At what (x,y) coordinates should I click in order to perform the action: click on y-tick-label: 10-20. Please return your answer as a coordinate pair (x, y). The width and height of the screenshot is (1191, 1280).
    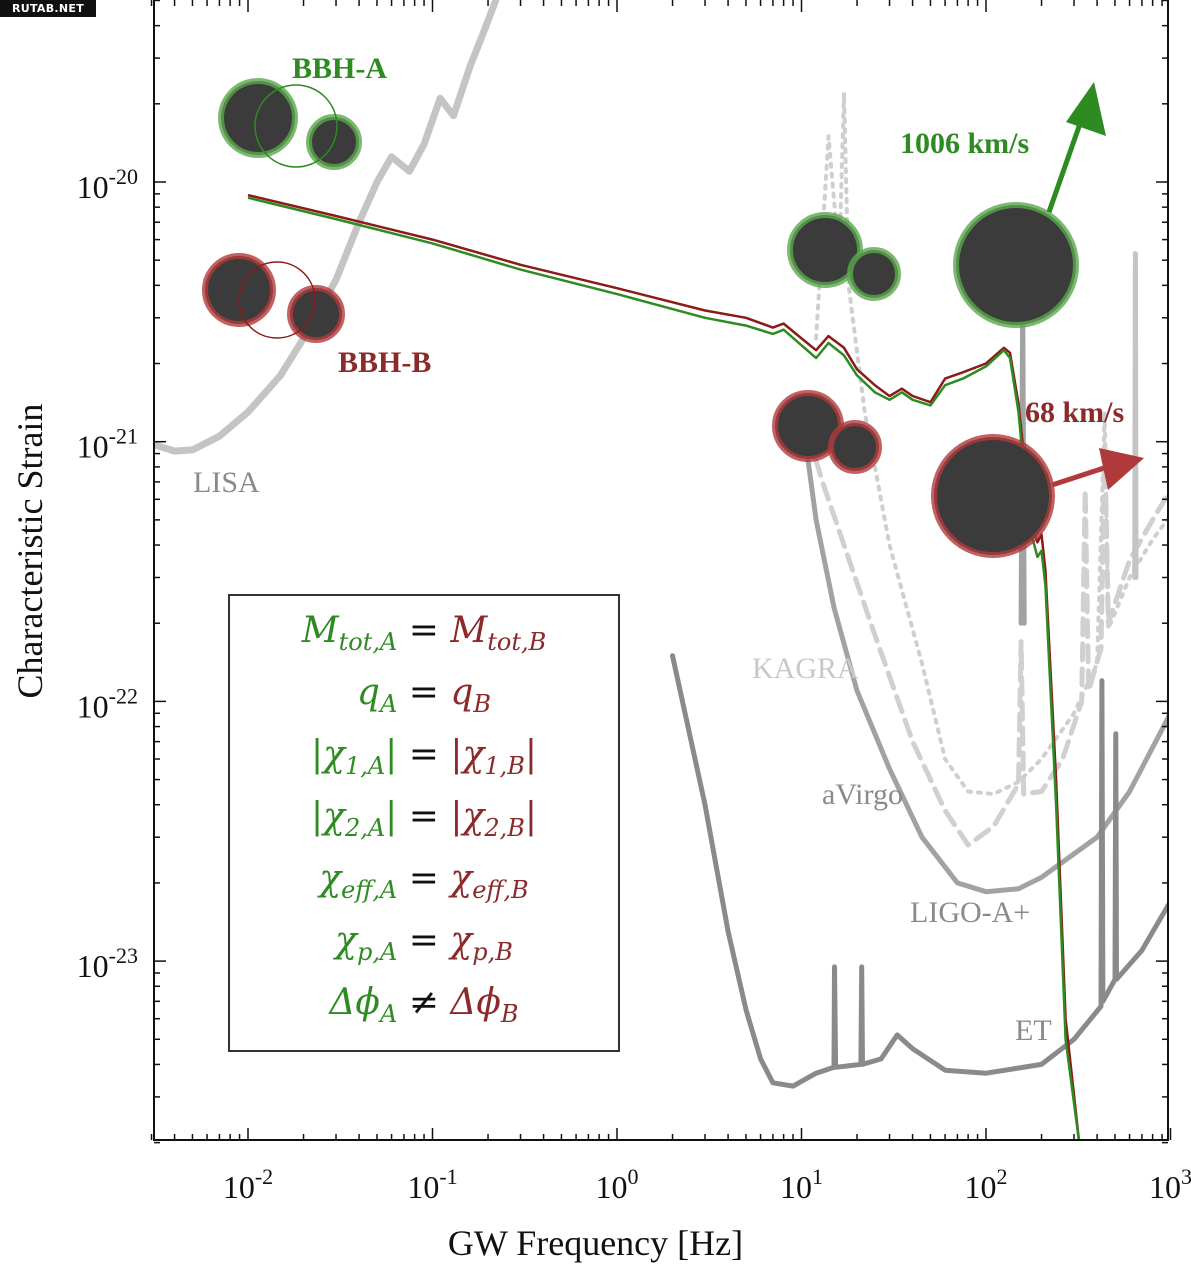
    Looking at the image, I should click on (107, 184).